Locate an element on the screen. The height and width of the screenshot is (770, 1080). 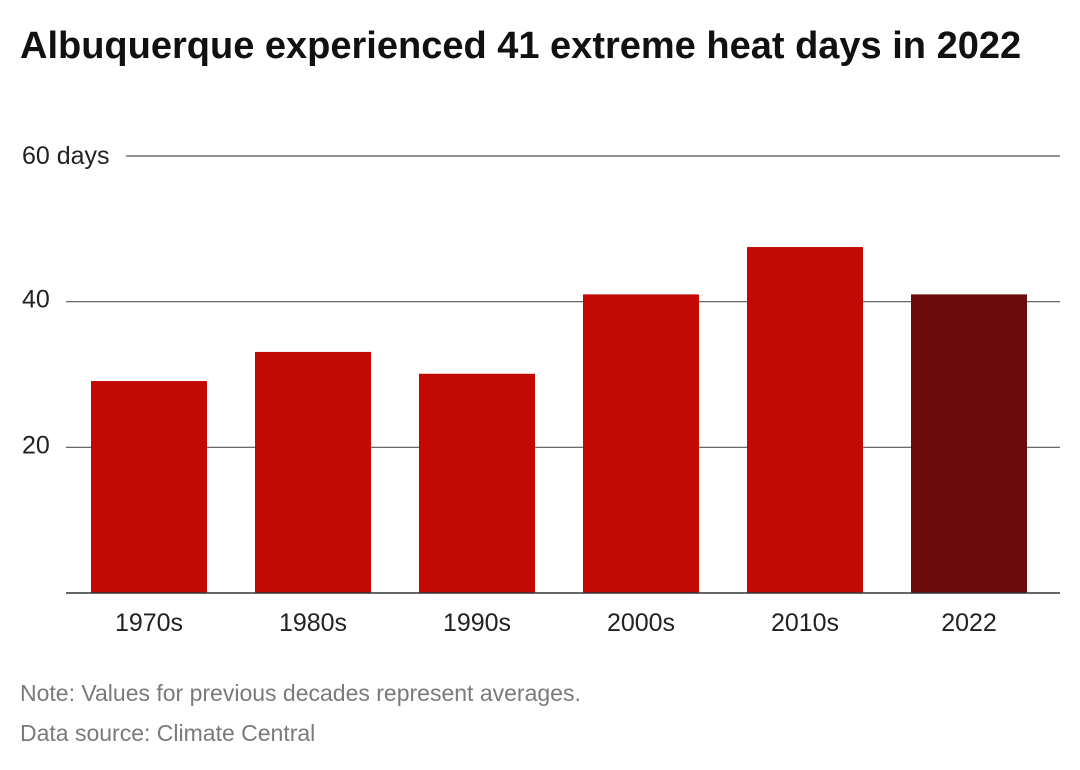
x-tick-label-1970s: 1970s is located at coordinates (149, 623).